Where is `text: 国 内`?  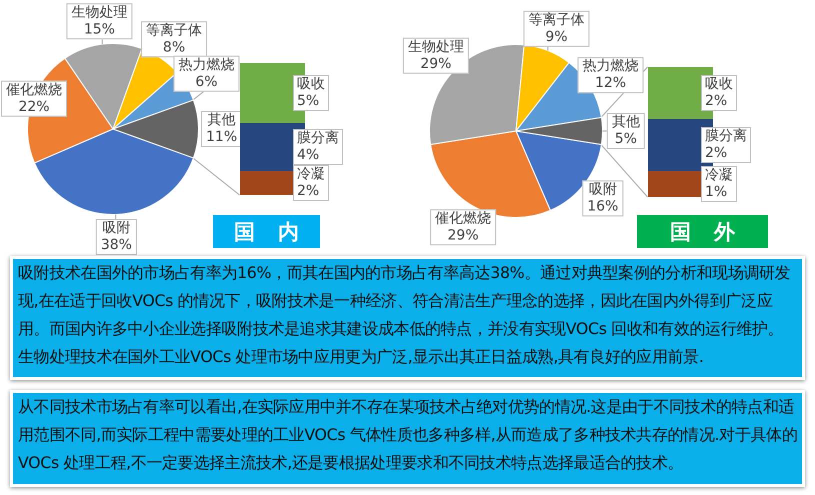
text: 国 内 is located at coordinates (266, 231).